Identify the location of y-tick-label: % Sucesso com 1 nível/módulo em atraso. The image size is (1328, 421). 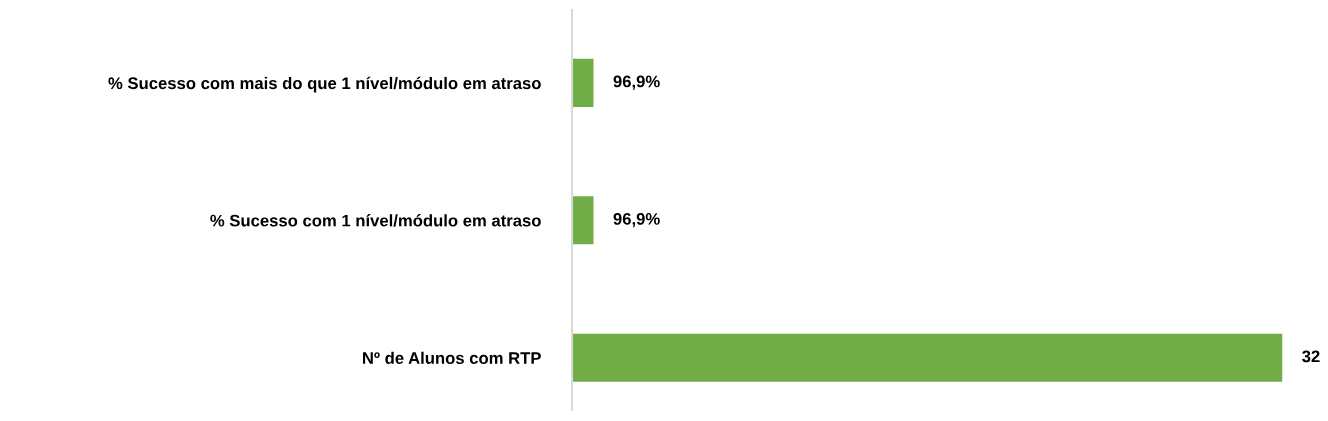
(375, 220).